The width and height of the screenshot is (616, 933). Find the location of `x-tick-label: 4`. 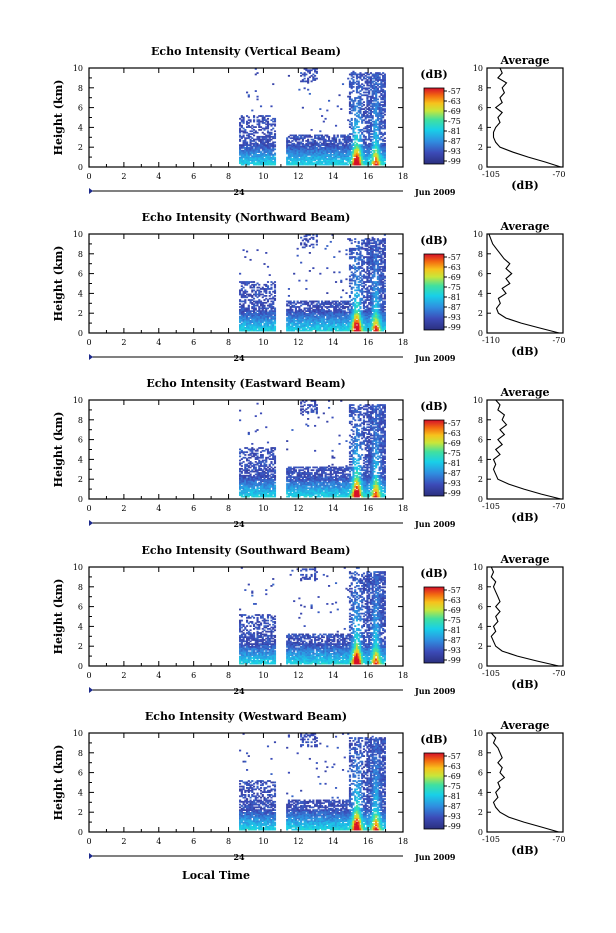

x-tick-label: 4 is located at coordinates (158, 342).